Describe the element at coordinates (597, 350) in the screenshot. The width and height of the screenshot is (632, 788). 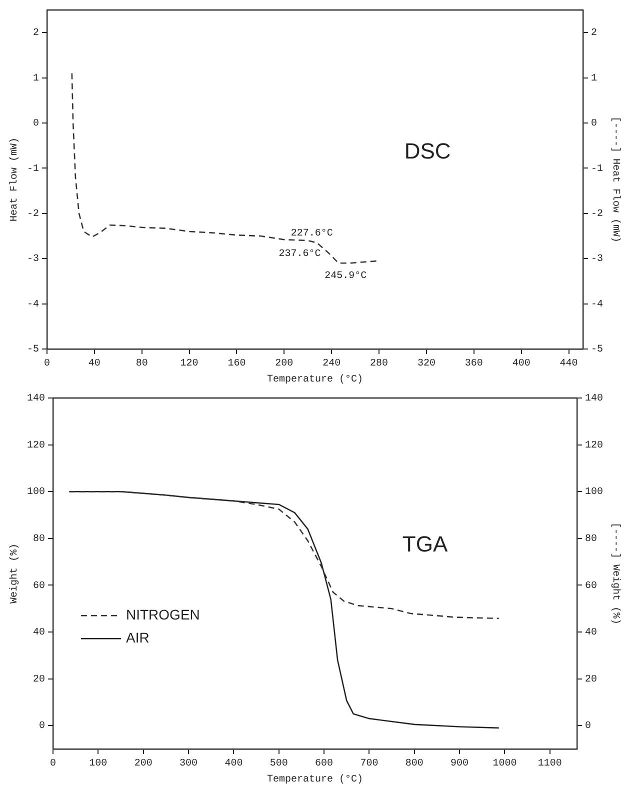
I see `y2-tick-label: -5` at that location.